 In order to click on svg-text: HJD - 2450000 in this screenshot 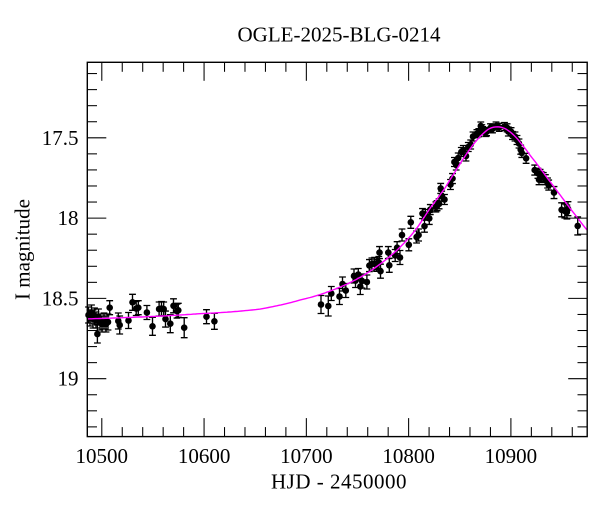, I will do `click(339, 482)`.